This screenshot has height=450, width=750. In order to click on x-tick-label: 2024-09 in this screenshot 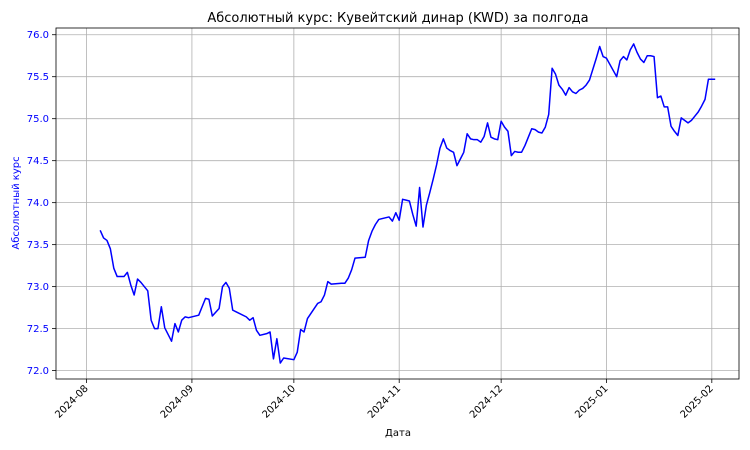, I will do `click(177, 401)`.